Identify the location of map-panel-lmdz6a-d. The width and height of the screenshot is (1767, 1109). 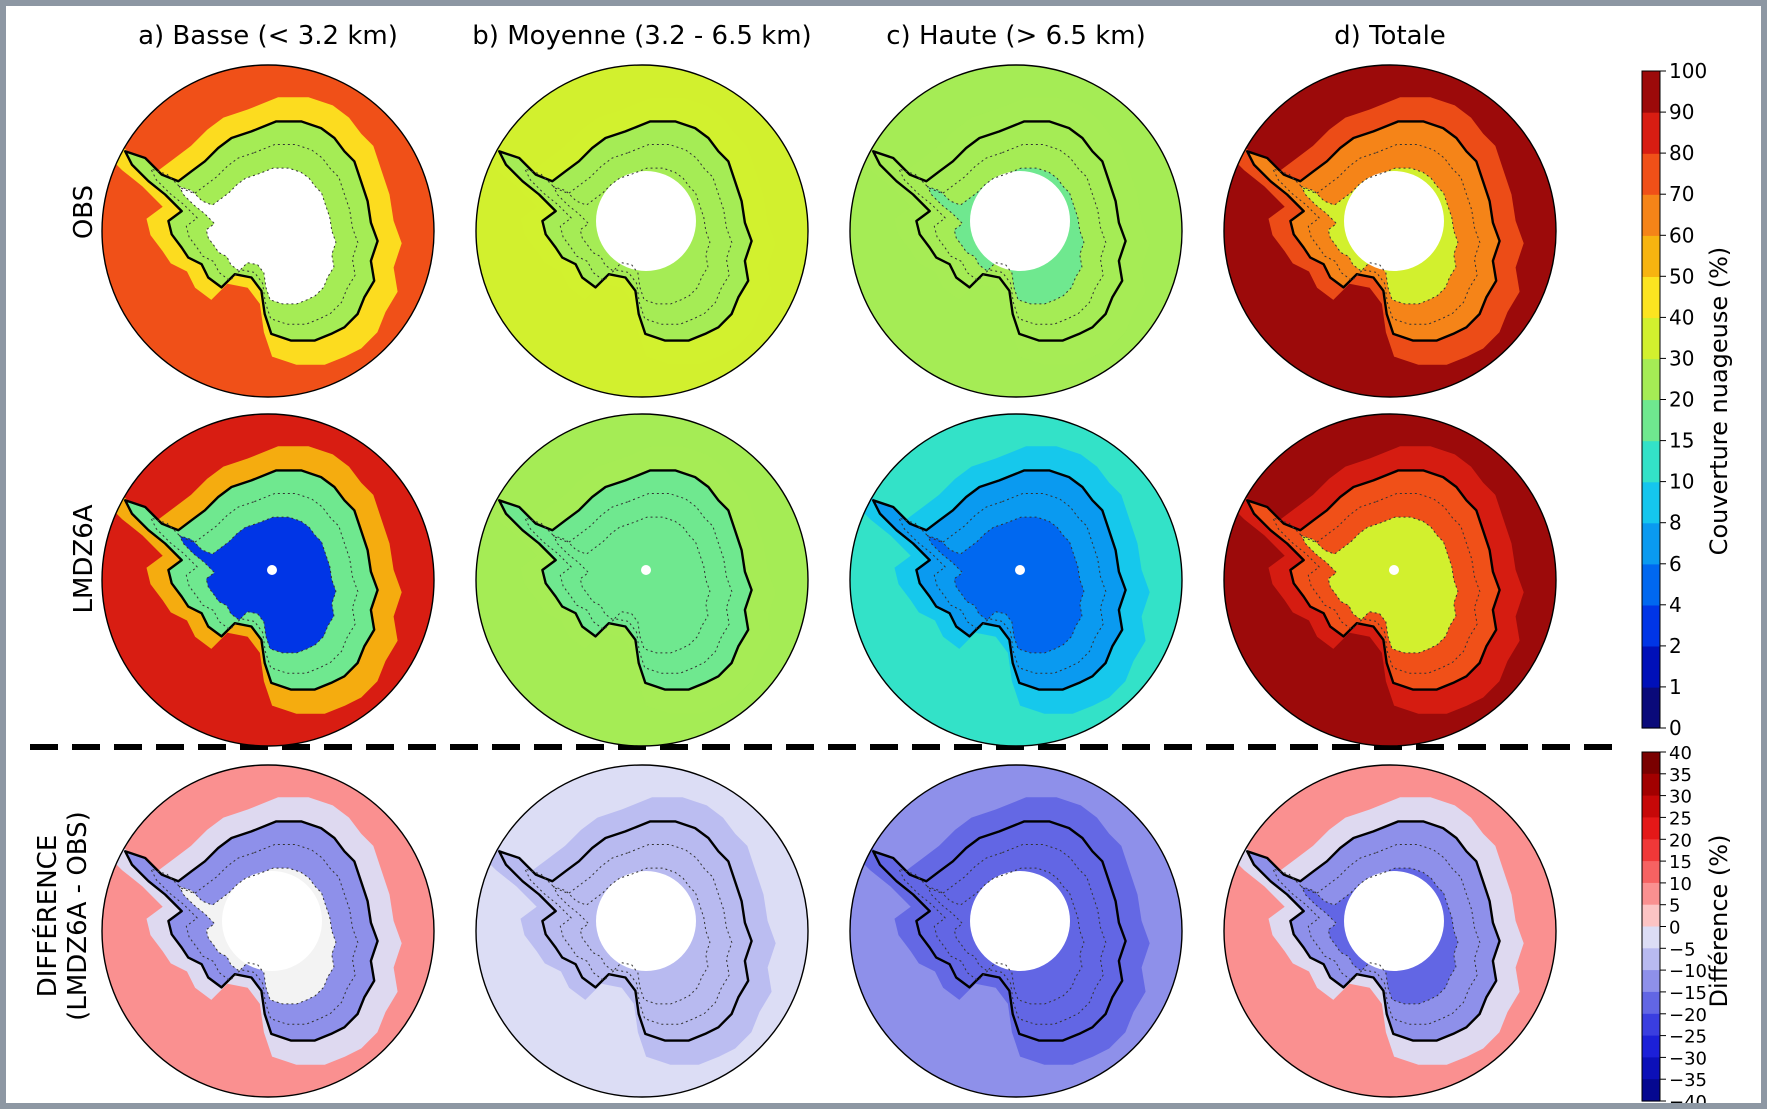
(1390, 580).